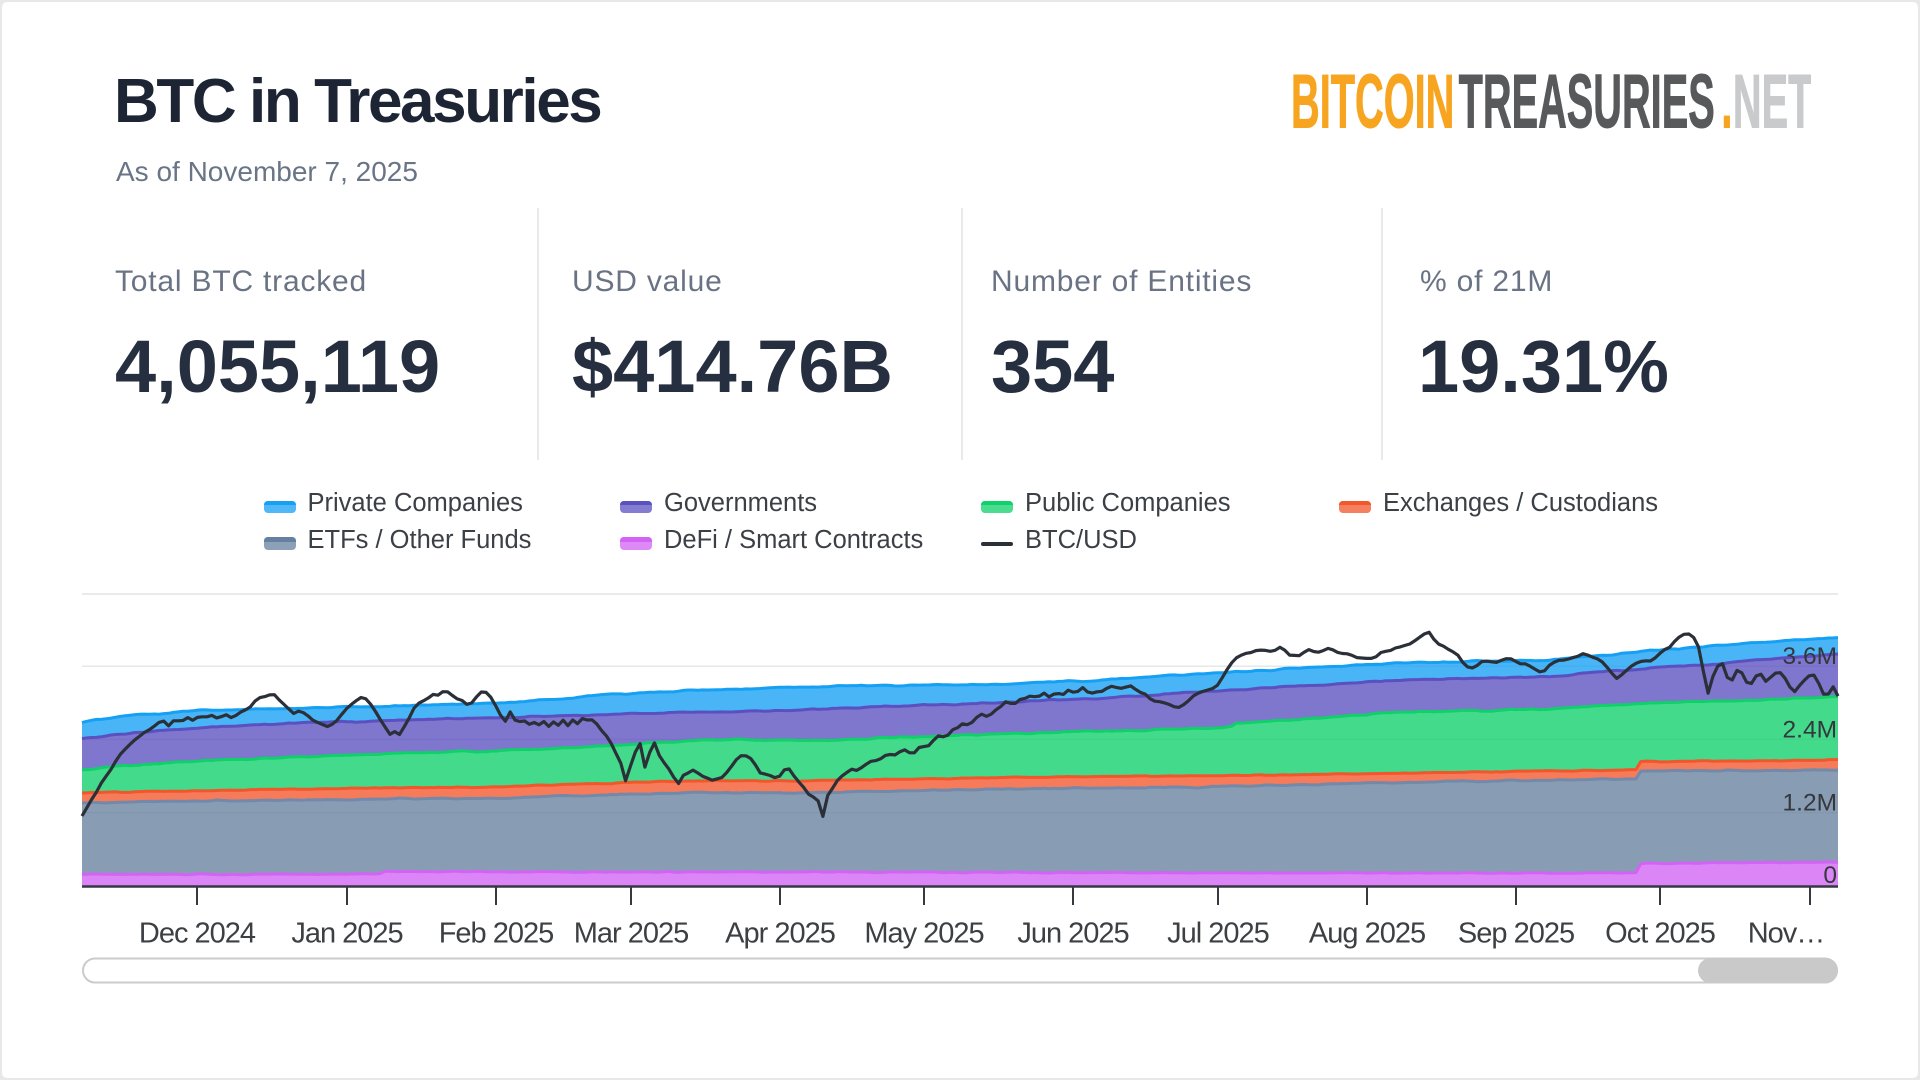  Describe the element at coordinates (1072, 934) in the screenshot. I see `svg-text: Jun 2025` at that location.